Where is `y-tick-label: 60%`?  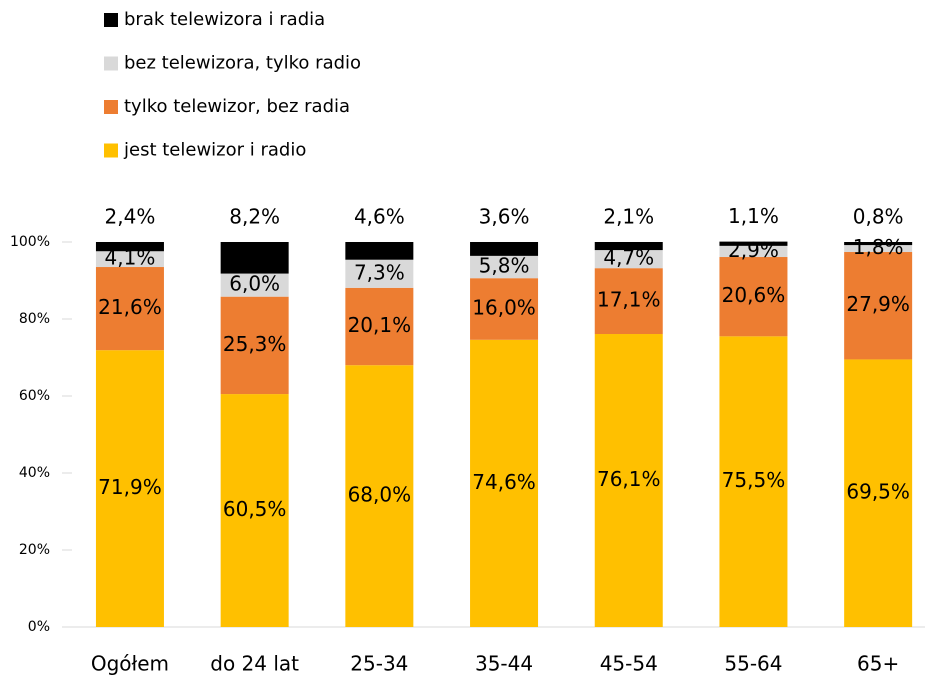
y-tick-label: 60% is located at coordinates (34, 396).